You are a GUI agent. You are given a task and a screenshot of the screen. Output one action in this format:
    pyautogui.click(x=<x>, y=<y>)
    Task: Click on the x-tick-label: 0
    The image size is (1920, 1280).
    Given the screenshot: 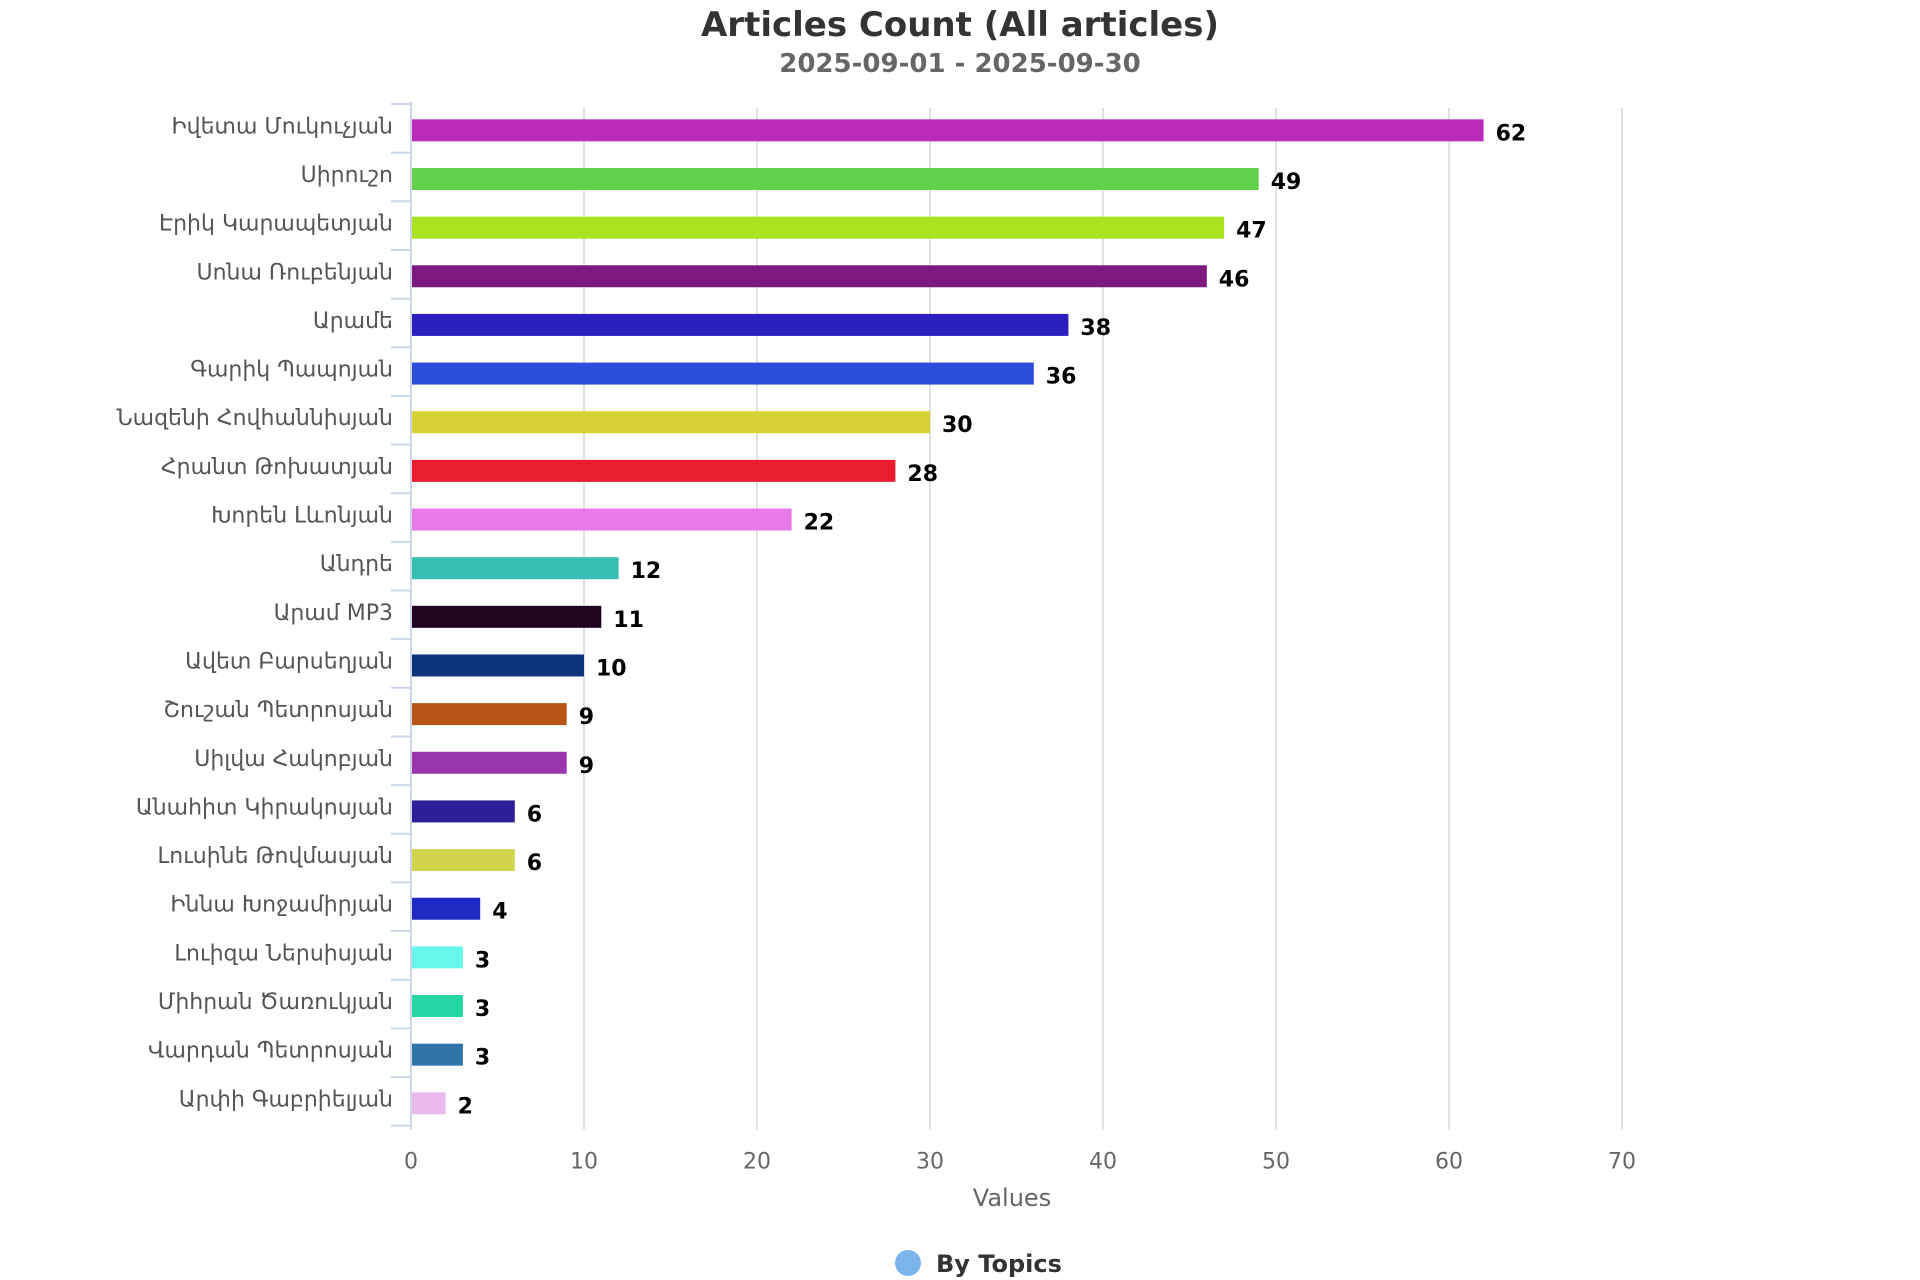 What is the action you would take?
    pyautogui.click(x=411, y=1162)
    